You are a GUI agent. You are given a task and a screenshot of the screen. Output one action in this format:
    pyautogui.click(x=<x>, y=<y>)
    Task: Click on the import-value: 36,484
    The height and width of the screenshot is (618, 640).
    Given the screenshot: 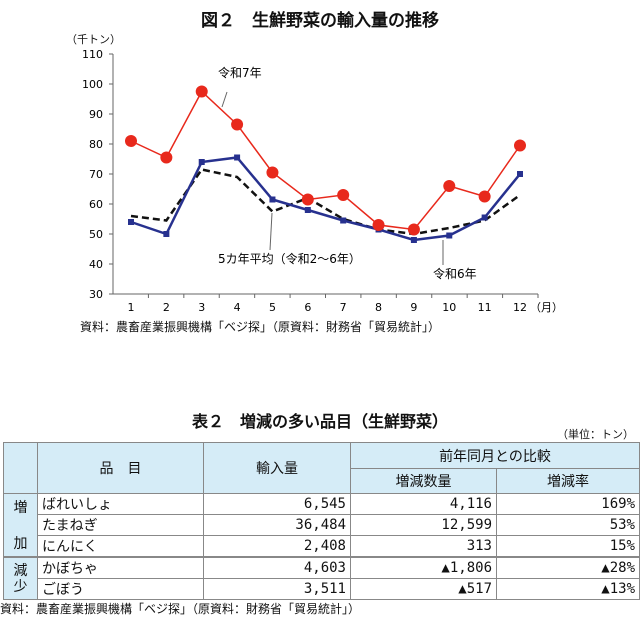 What is the action you would take?
    pyautogui.click(x=277, y=525)
    